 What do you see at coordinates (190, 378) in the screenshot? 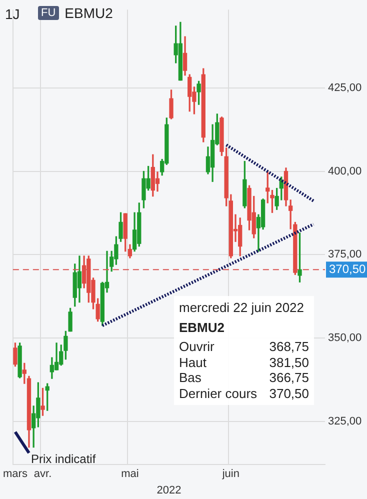
I see `annotation: Bas` at bounding box center [190, 378].